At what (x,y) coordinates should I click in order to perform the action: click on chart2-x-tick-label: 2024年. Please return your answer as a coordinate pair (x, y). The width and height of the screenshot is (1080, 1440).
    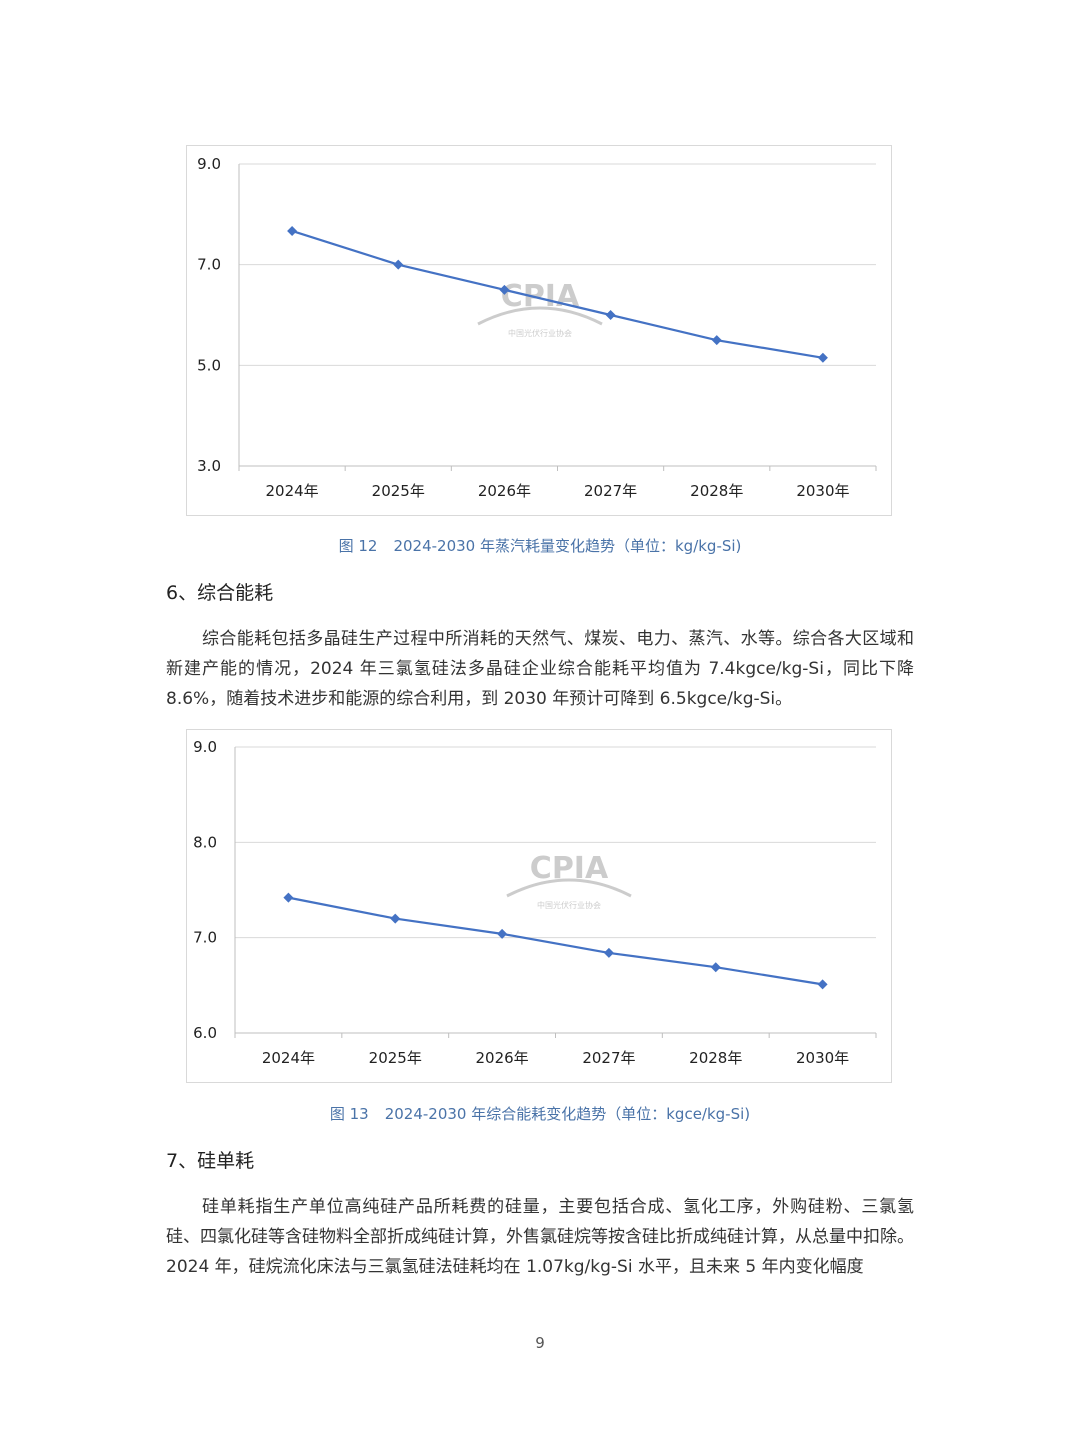
    Looking at the image, I should click on (288, 1058).